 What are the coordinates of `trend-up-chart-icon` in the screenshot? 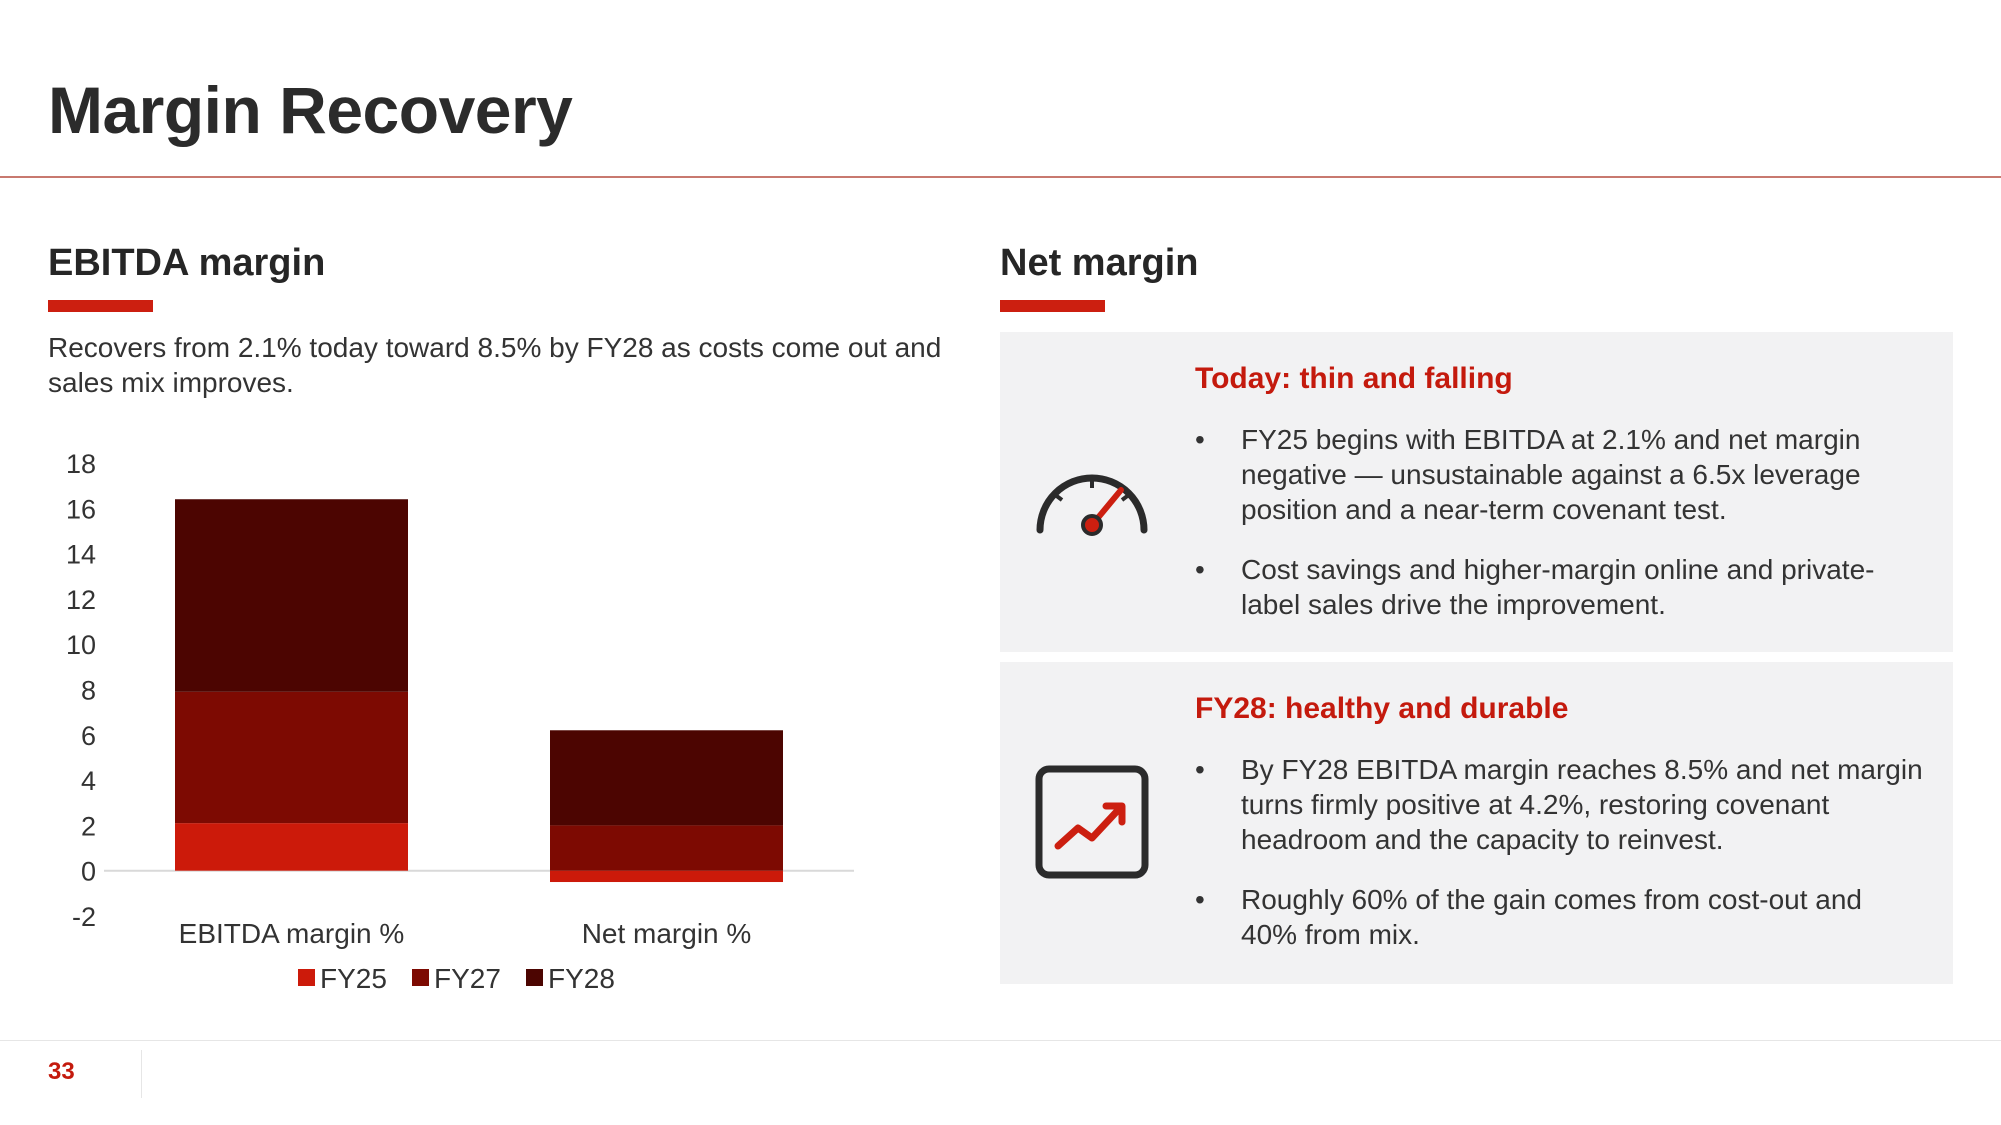 It's located at (1092, 824).